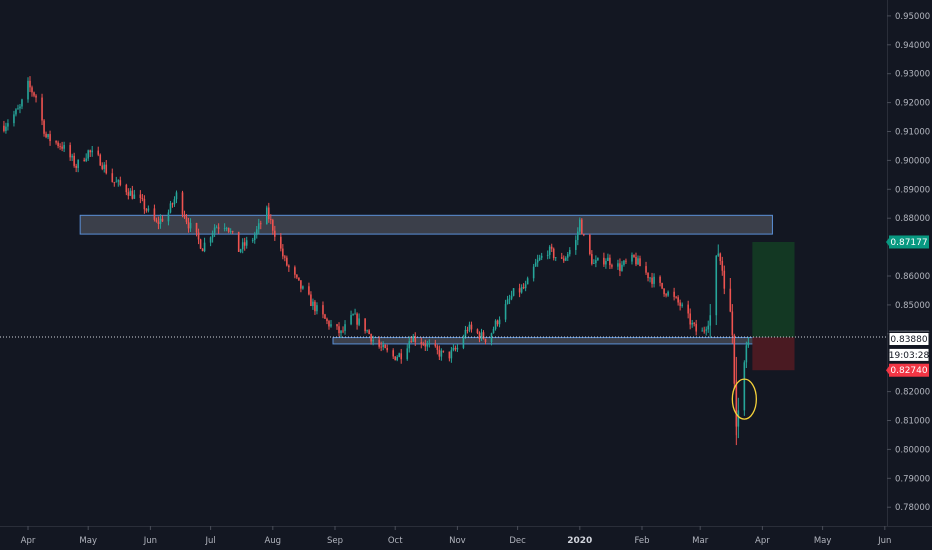 This screenshot has height=550, width=932. I want to click on overlay-layer, so click(443, 378).